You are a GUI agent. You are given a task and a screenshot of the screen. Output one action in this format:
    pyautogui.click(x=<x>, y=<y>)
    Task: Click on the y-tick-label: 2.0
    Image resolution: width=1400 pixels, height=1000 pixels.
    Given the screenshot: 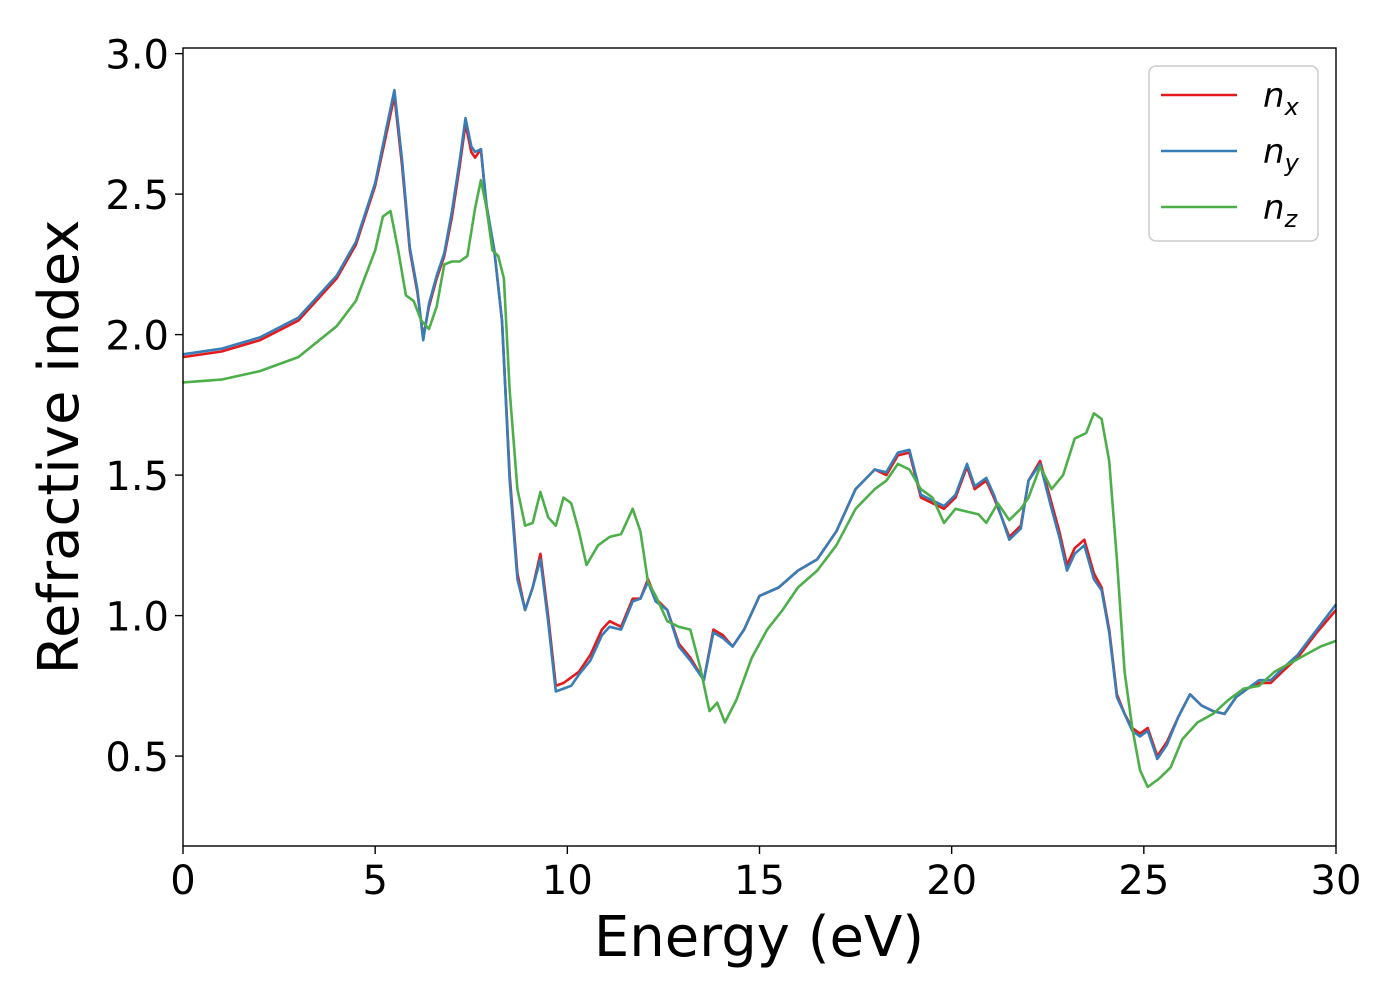 What is the action you would take?
    pyautogui.click(x=137, y=337)
    